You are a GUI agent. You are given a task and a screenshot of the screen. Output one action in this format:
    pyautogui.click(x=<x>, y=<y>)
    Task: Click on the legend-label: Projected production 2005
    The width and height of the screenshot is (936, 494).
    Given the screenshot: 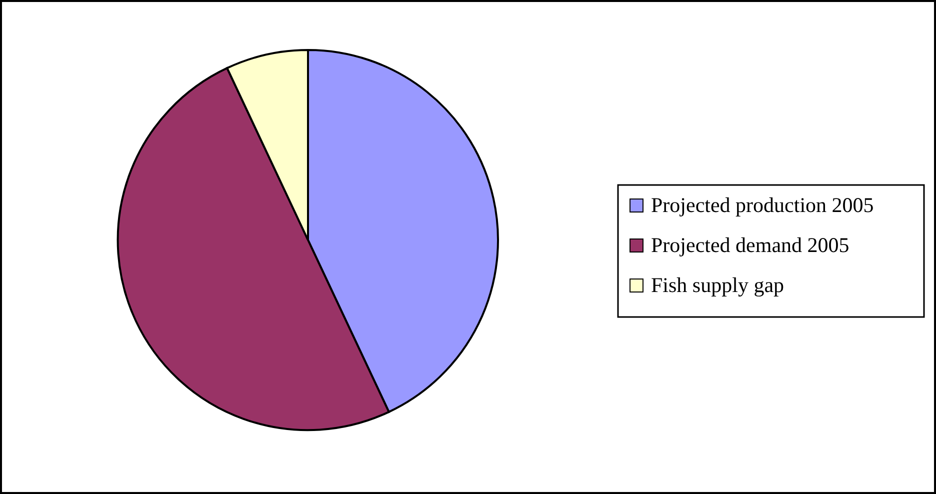 What is the action you would take?
    pyautogui.click(x=762, y=205)
    